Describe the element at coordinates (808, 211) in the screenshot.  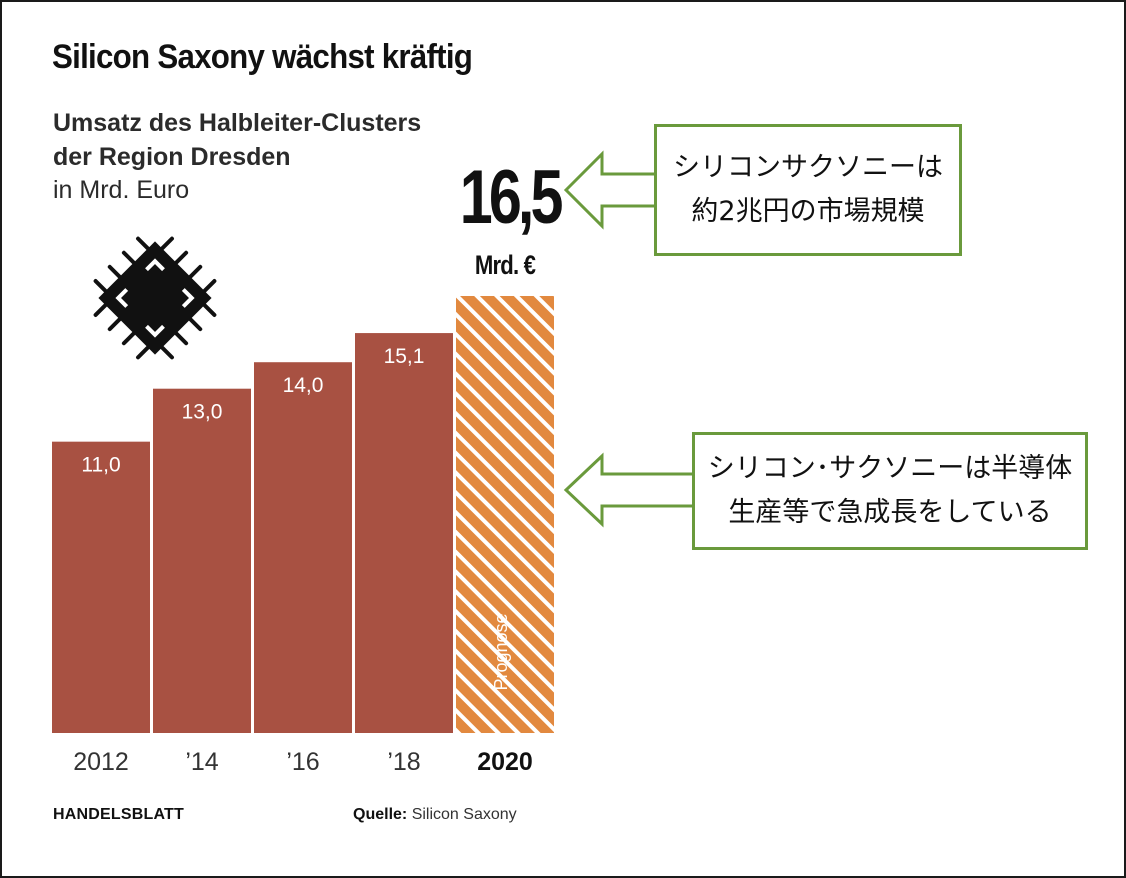
I see `callout-line: 約2兆円の市場規模` at that location.